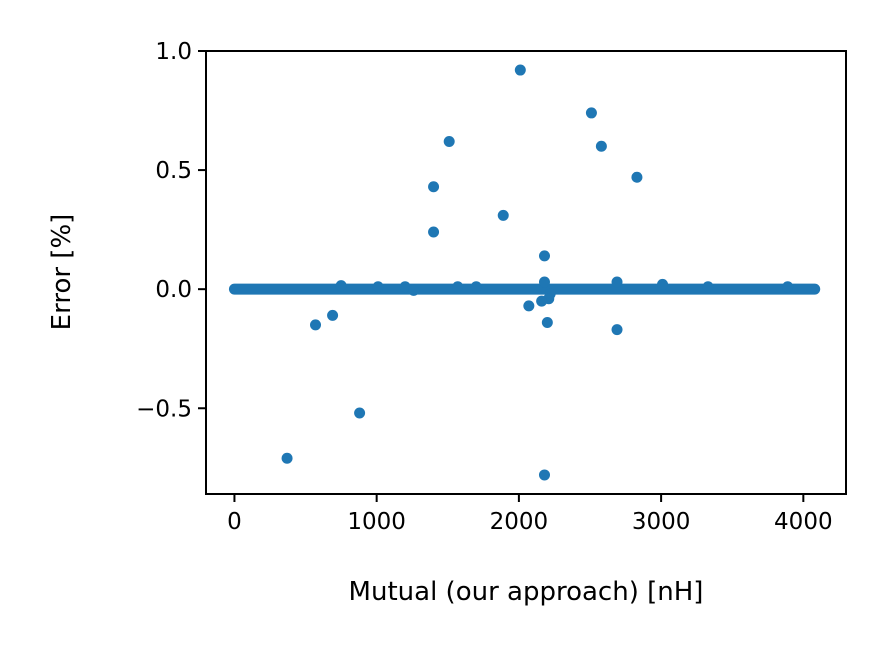  What do you see at coordinates (164, 409) in the screenshot?
I see `y-tick-label: −0.5` at bounding box center [164, 409].